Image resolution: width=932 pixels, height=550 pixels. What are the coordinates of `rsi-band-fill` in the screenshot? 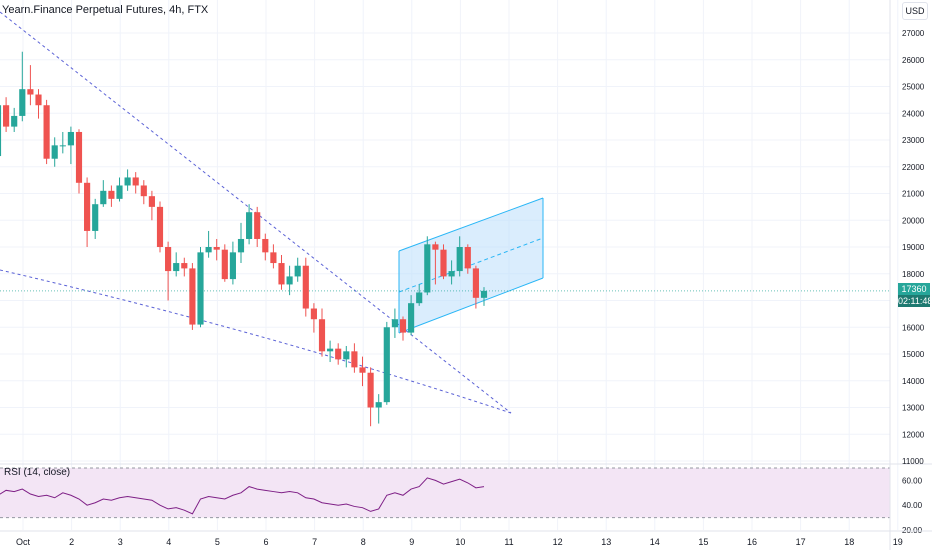 It's located at (445, 493).